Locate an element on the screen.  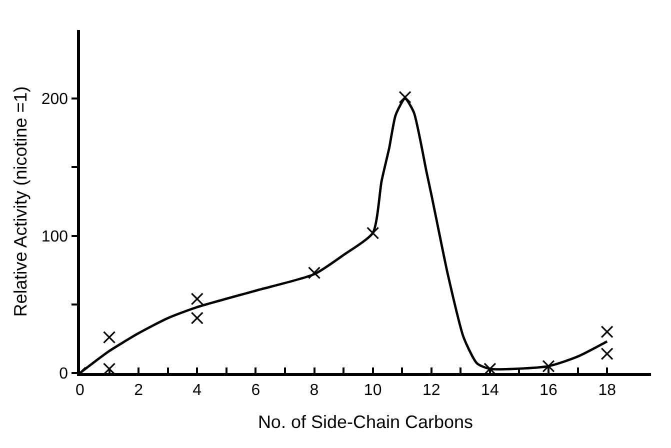
y-tick-label: 100 is located at coordinates (54, 237).